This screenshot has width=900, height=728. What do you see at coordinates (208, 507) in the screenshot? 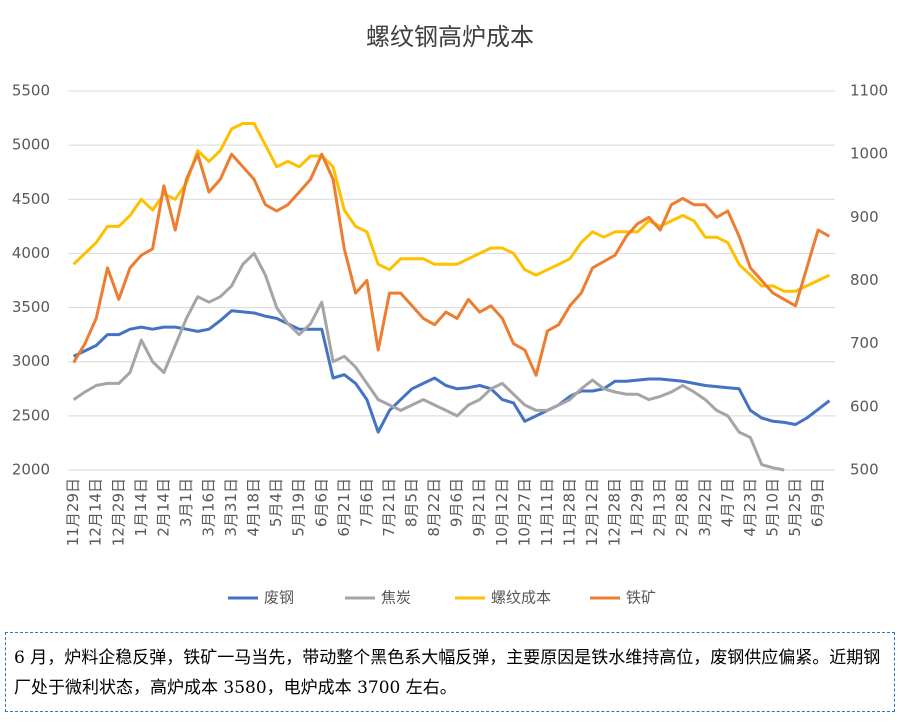
I see `x-tick-label: 3月16日` at bounding box center [208, 507].